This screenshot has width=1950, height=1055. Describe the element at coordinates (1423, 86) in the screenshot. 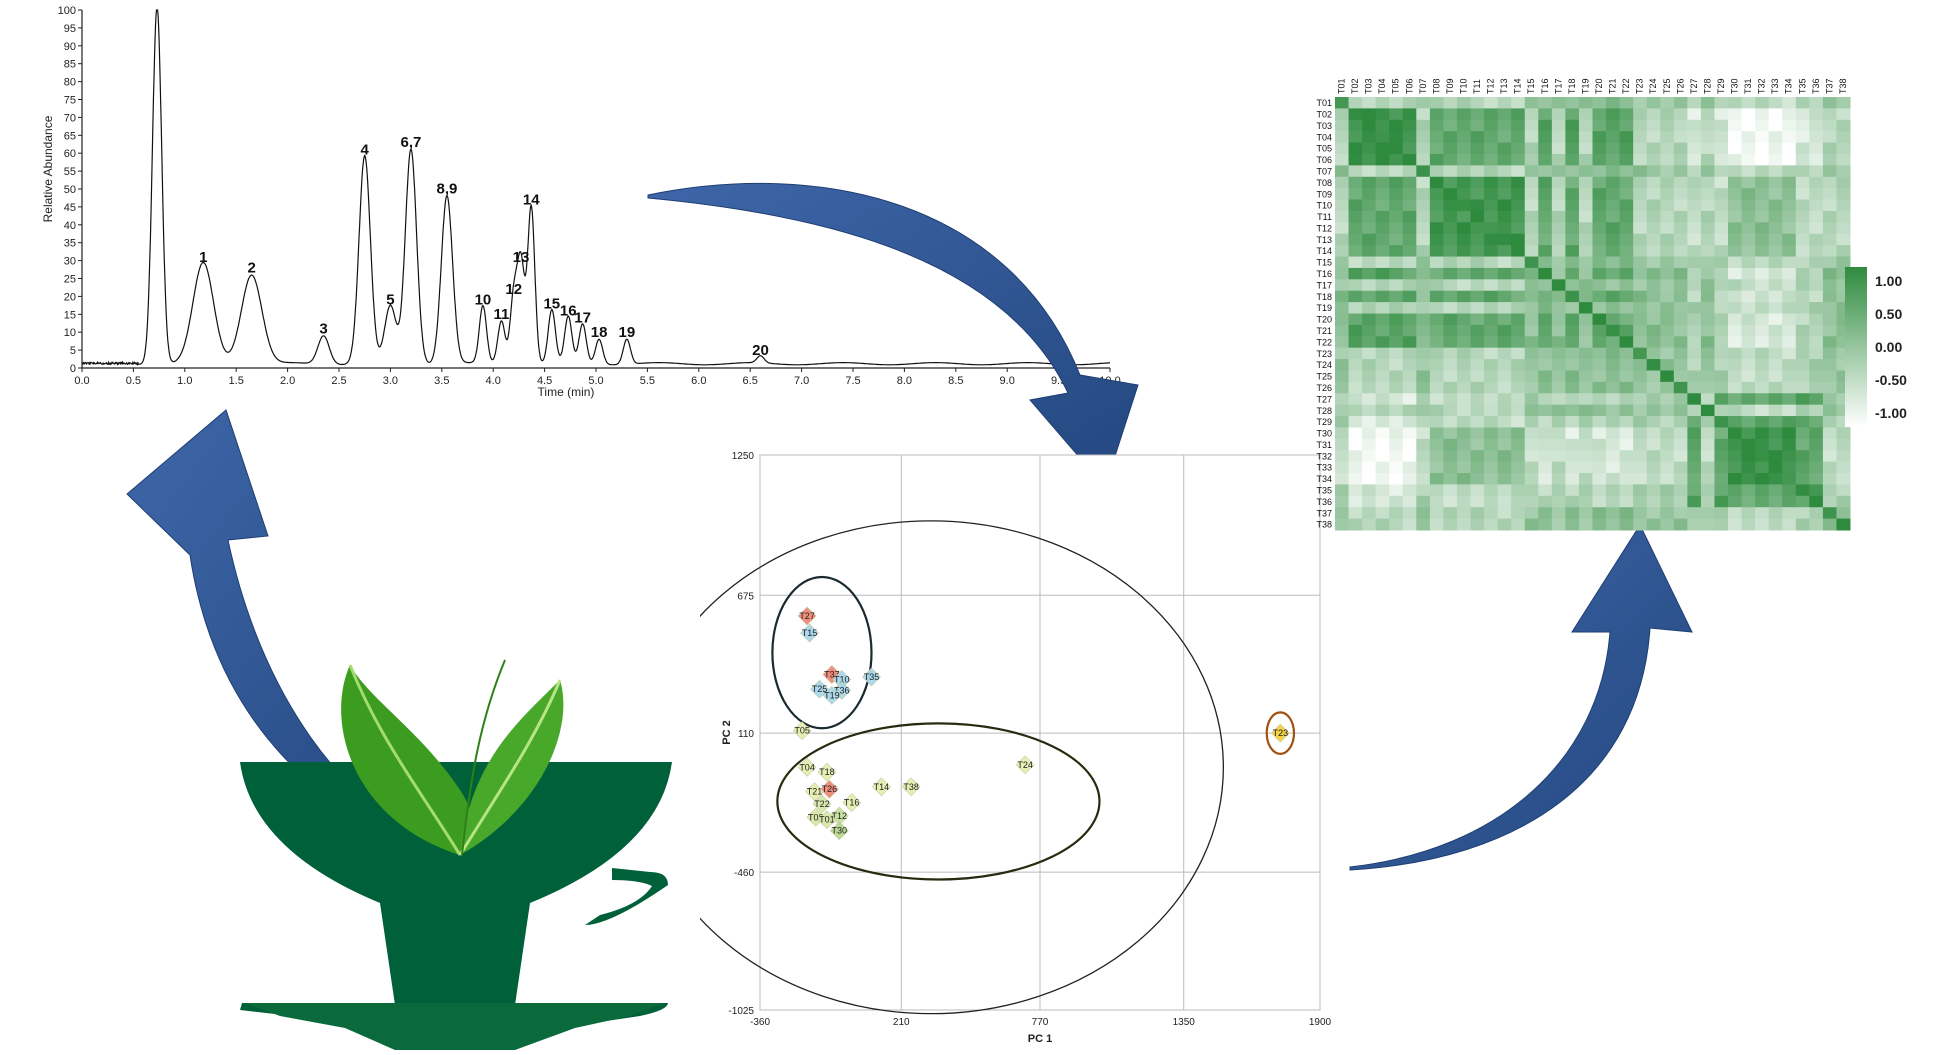

I see `heatmap-col-label: T07` at that location.